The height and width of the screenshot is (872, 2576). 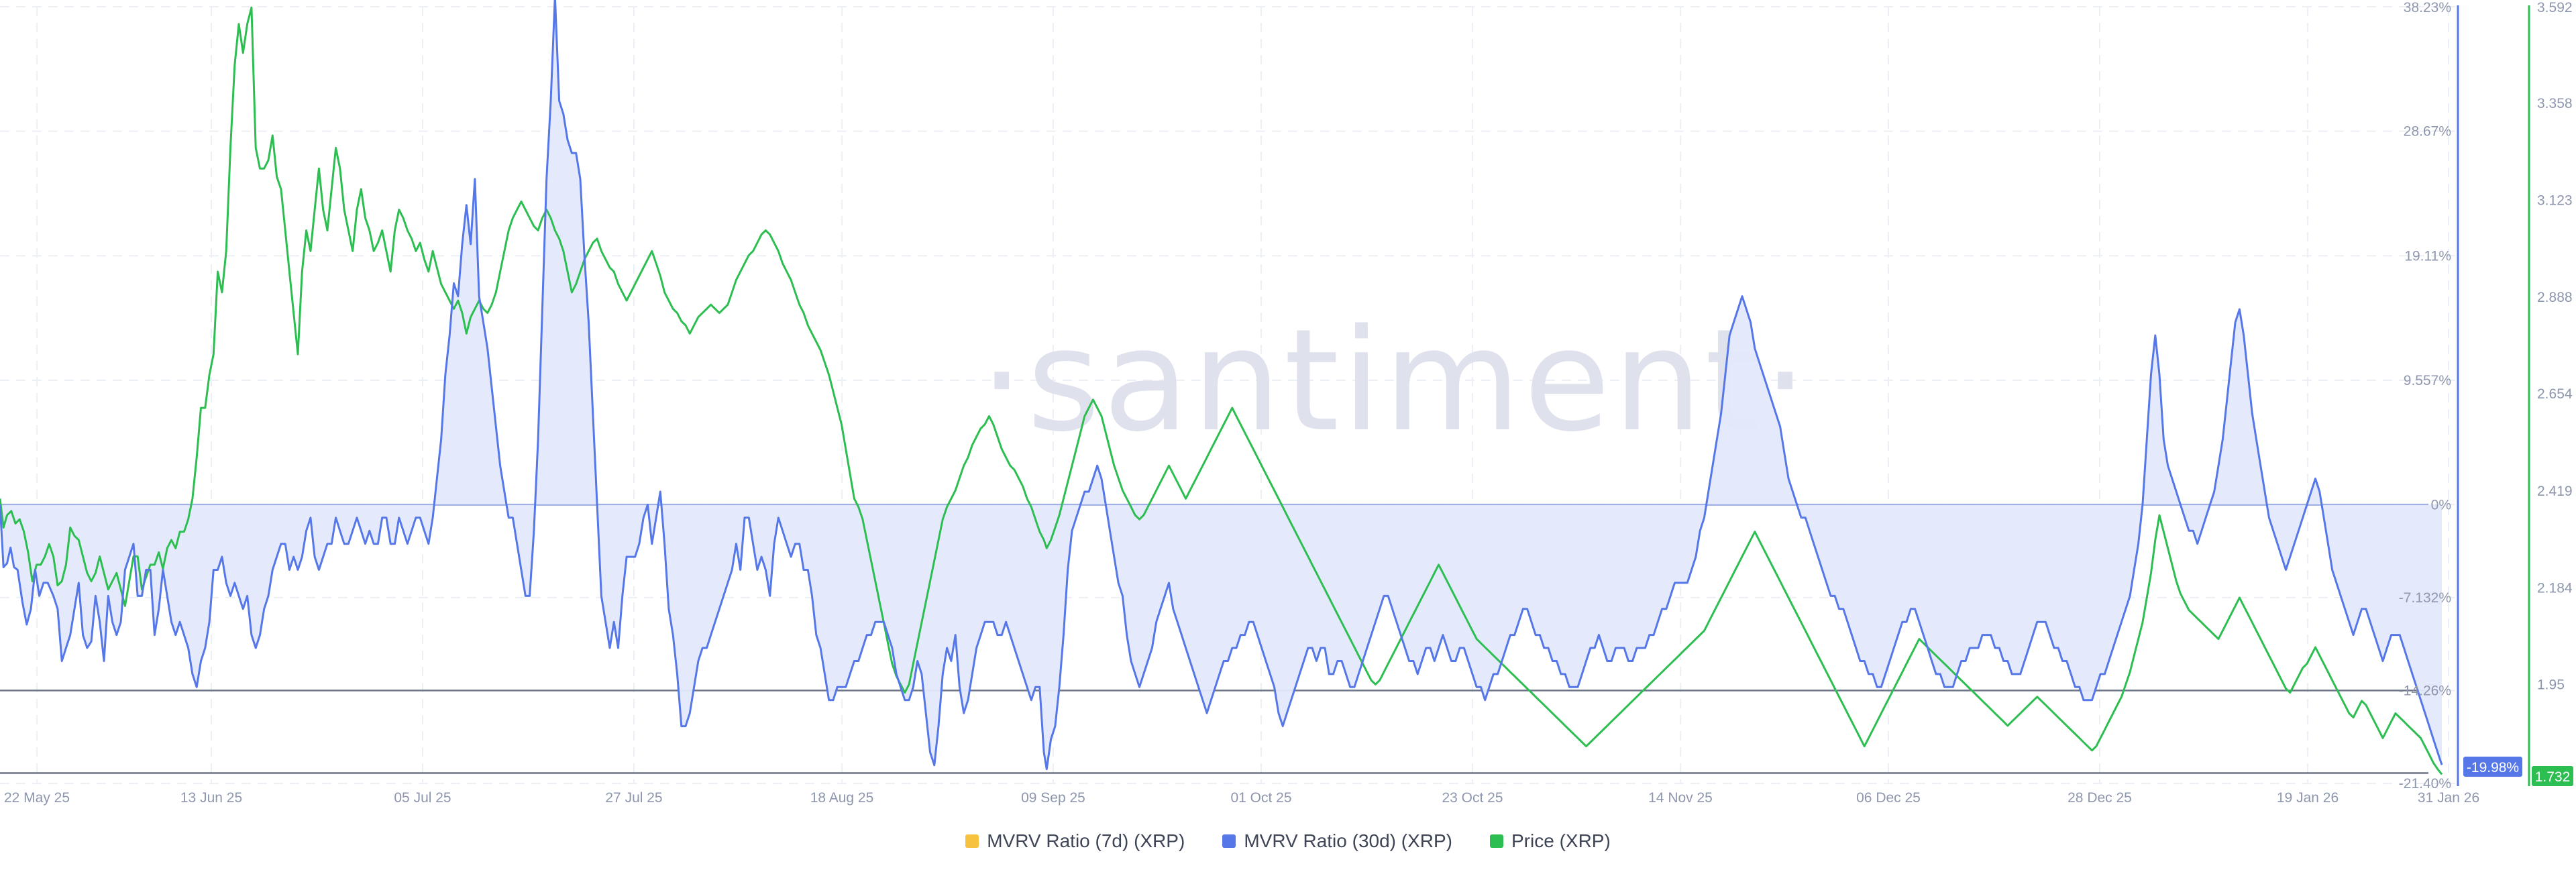 I want to click on mvrv-tick-label: 0%, so click(x=2441, y=505).